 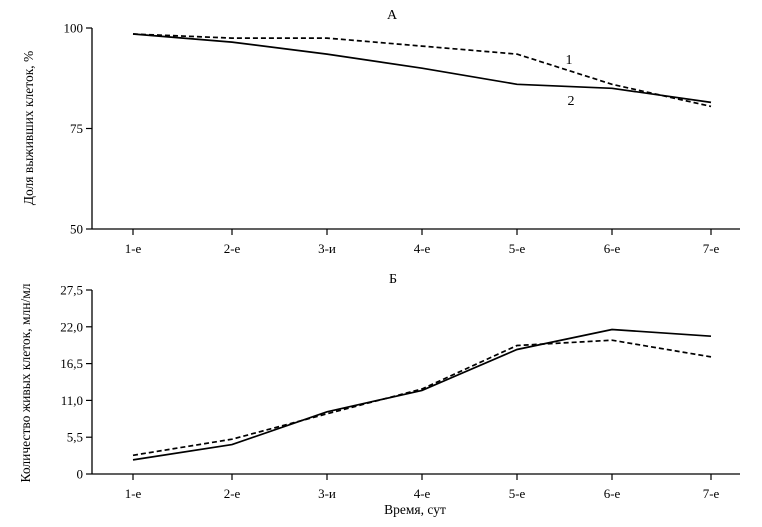 I want to click on panel-b-x-tick-label: 4-е, so click(x=422, y=493).